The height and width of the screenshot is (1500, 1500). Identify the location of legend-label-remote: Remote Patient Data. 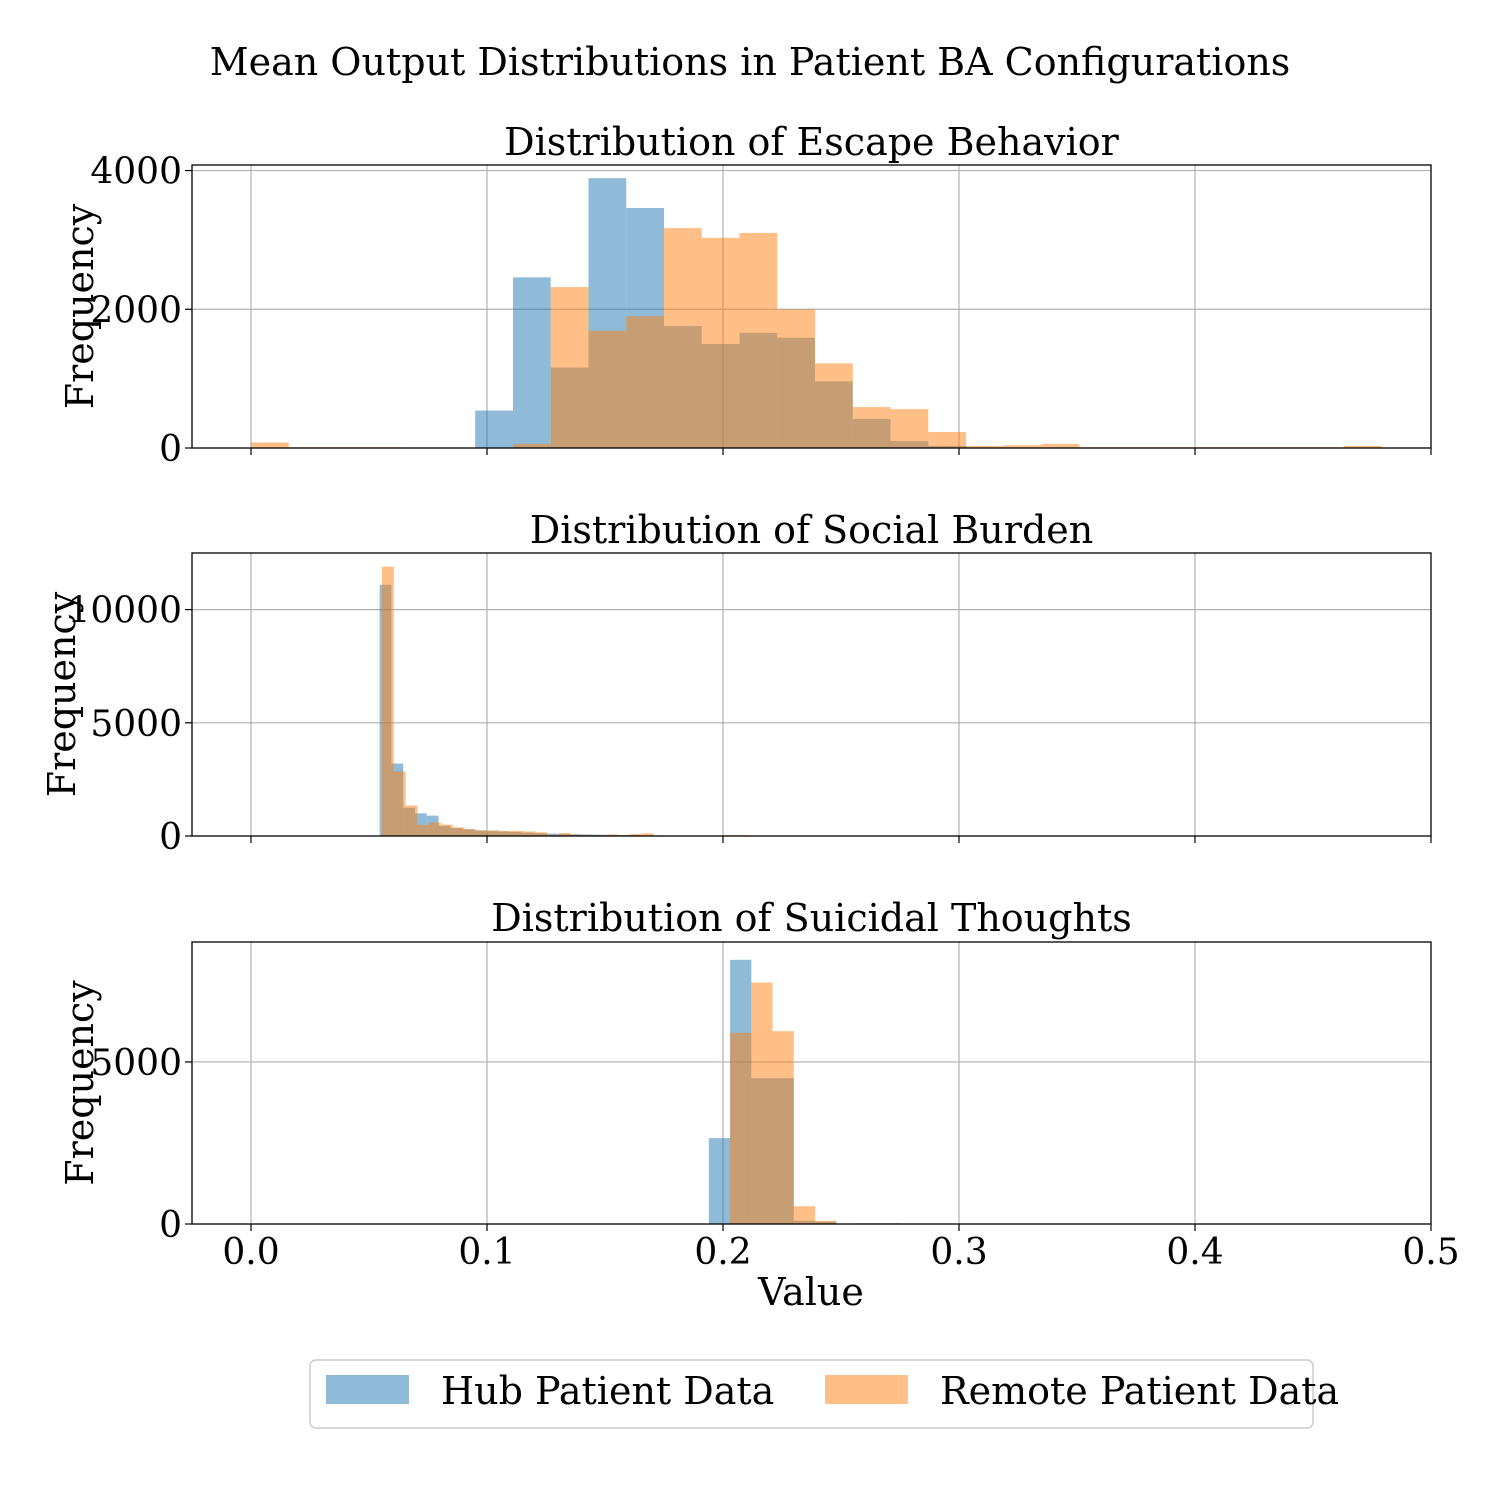
(1139, 1391).